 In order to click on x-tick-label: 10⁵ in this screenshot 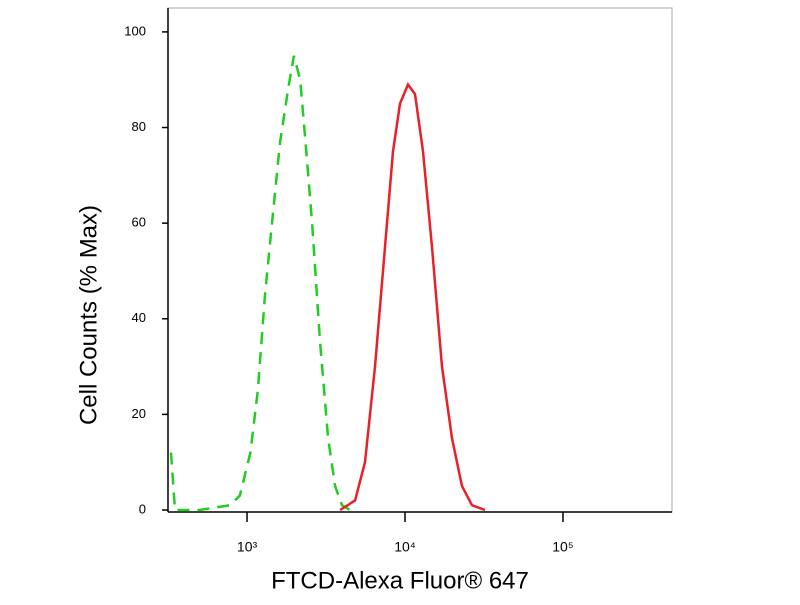, I will do `click(562, 547)`.